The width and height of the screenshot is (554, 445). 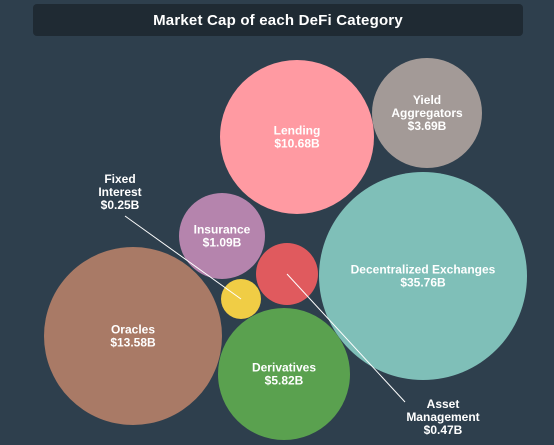 I want to click on bubble-derivatives, so click(x=284, y=374).